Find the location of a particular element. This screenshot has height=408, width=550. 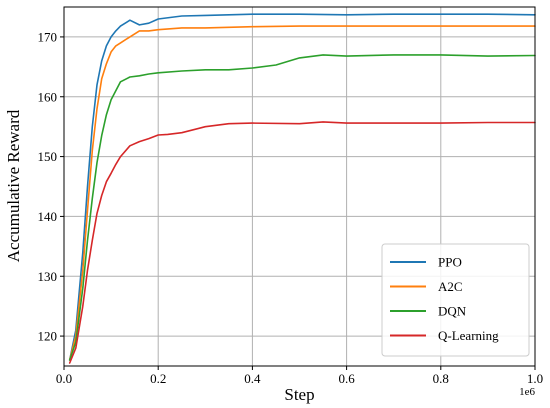

x-axis-title: Step is located at coordinates (299, 394).